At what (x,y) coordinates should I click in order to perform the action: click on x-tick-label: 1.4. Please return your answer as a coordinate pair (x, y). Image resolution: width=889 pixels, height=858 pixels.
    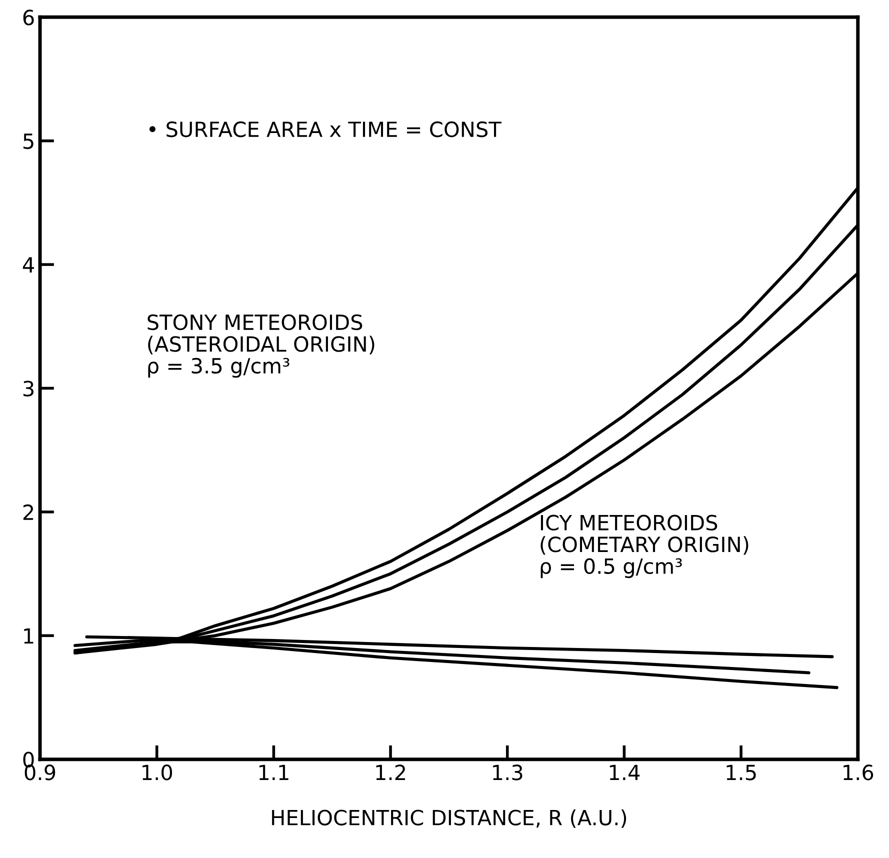
    Looking at the image, I should click on (625, 772).